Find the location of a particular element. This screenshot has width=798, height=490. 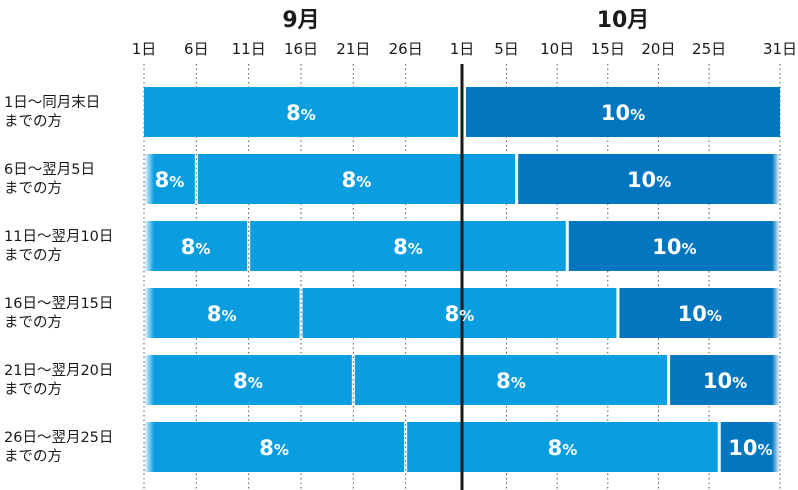

month-header: 10月 is located at coordinates (623, 20).